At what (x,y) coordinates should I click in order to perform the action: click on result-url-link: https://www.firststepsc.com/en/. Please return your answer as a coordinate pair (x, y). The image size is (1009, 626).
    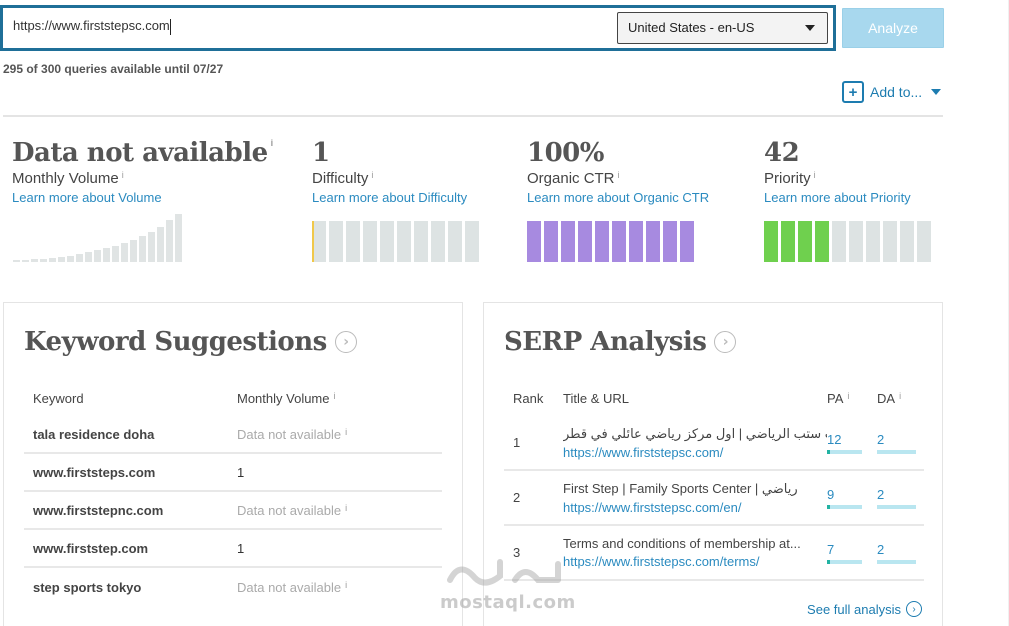
    Looking at the image, I should click on (652, 507).